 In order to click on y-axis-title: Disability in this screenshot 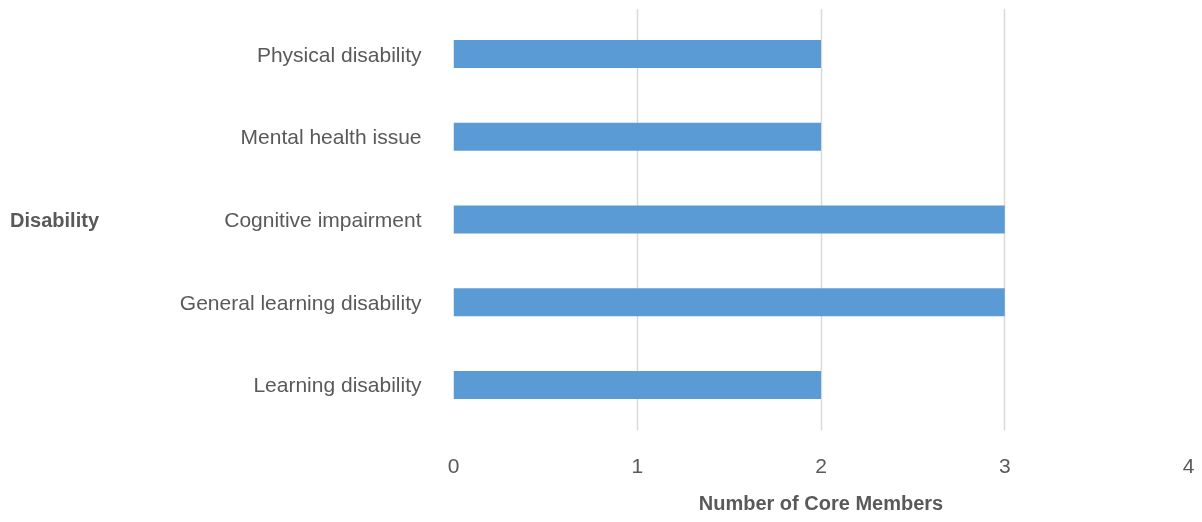, I will do `click(55, 219)`.